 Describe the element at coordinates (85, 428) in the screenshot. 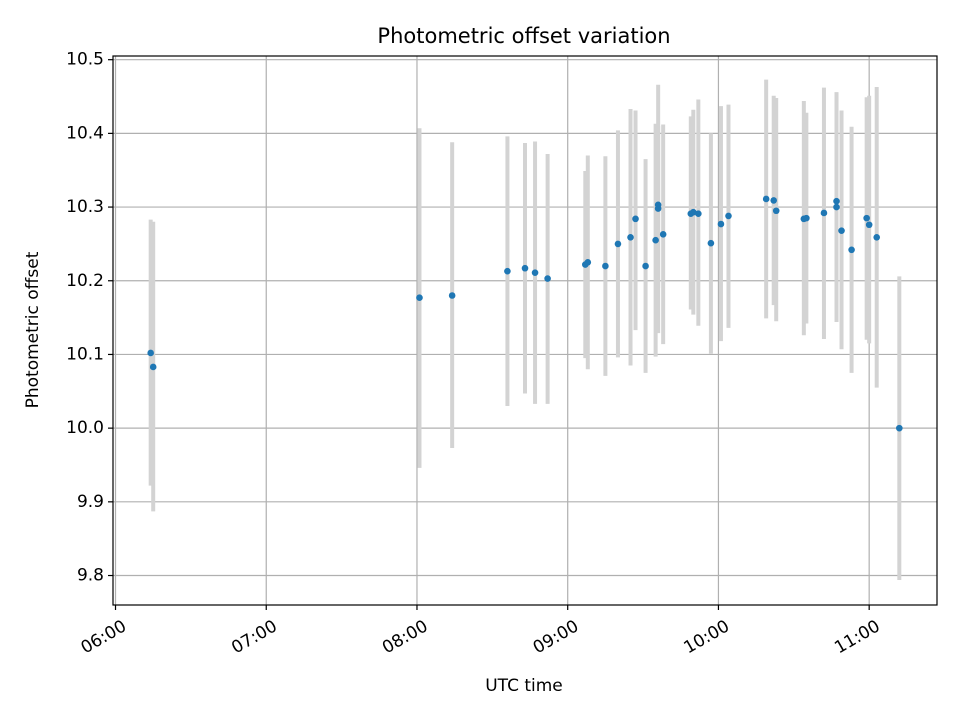

I see `y-tick-label: 10.0` at that location.